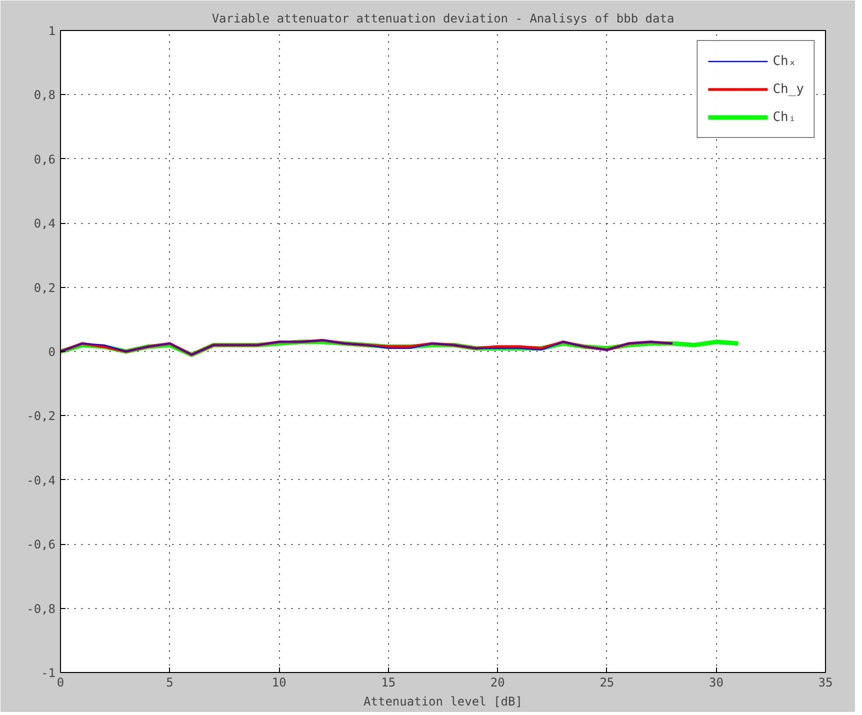  Describe the element at coordinates (788, 89) in the screenshot. I see `legend-label: Ch_y` at that location.